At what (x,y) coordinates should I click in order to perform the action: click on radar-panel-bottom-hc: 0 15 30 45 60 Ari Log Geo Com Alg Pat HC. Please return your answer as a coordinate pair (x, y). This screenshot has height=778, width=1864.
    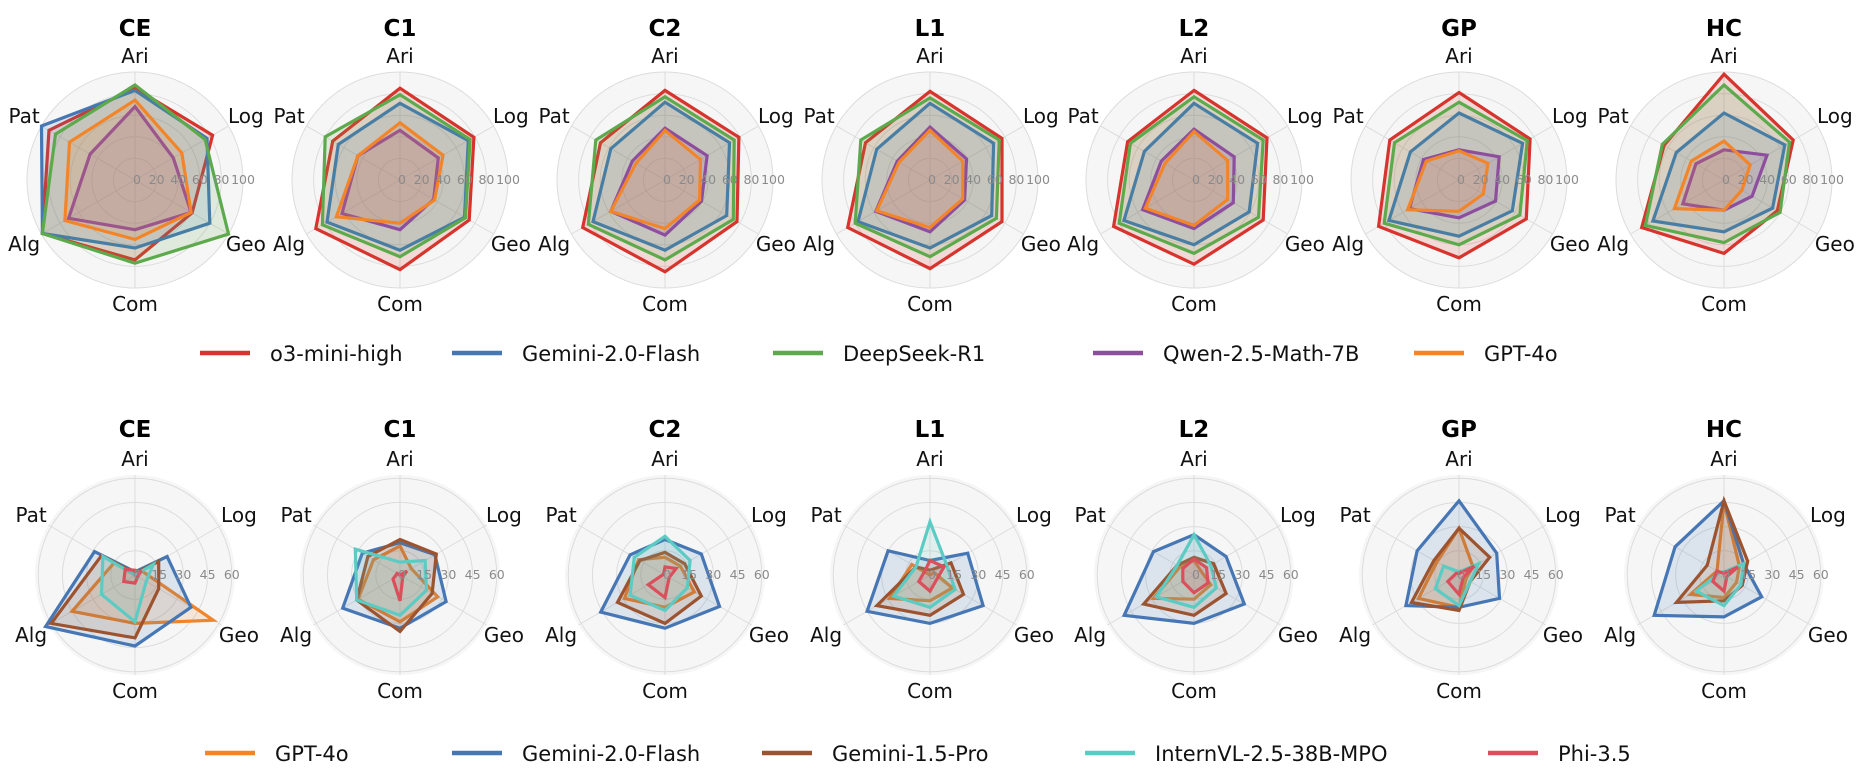
    Looking at the image, I should click on (1726, 560).